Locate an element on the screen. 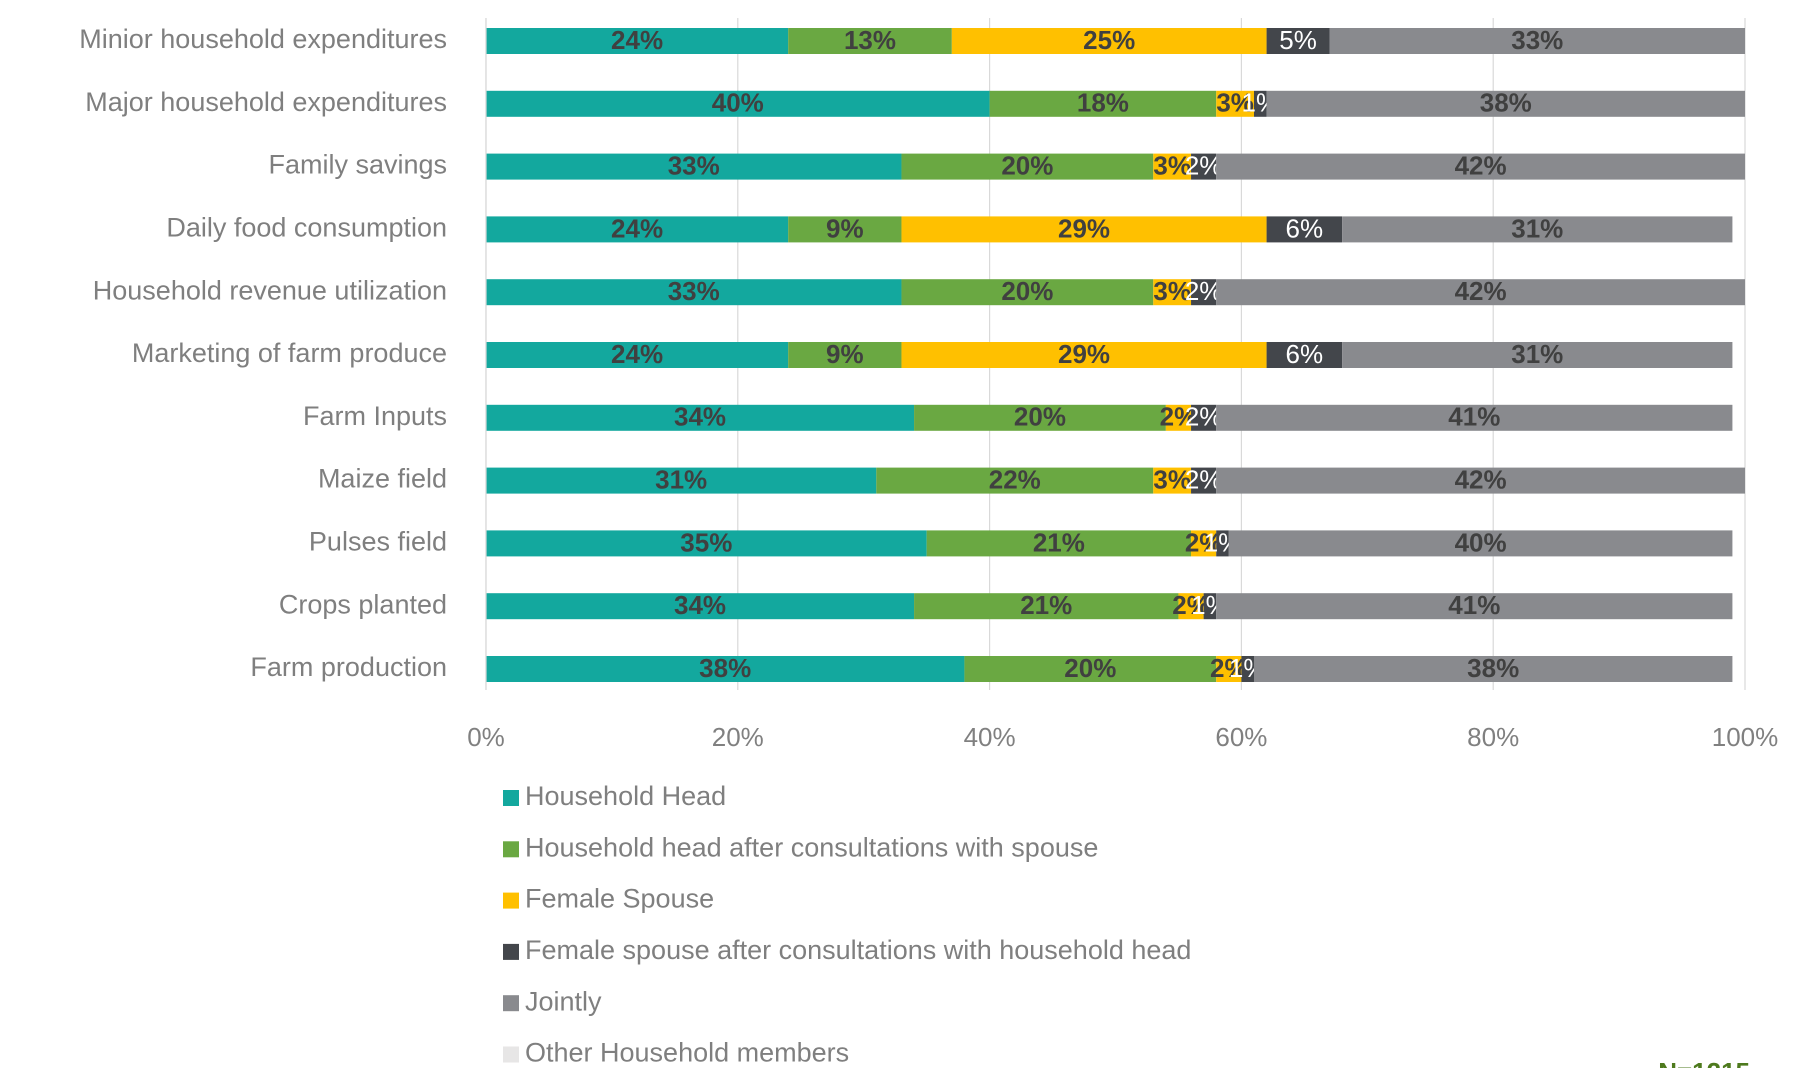 The width and height of the screenshot is (1793, 1068). data-label: 34% is located at coordinates (700, 605).